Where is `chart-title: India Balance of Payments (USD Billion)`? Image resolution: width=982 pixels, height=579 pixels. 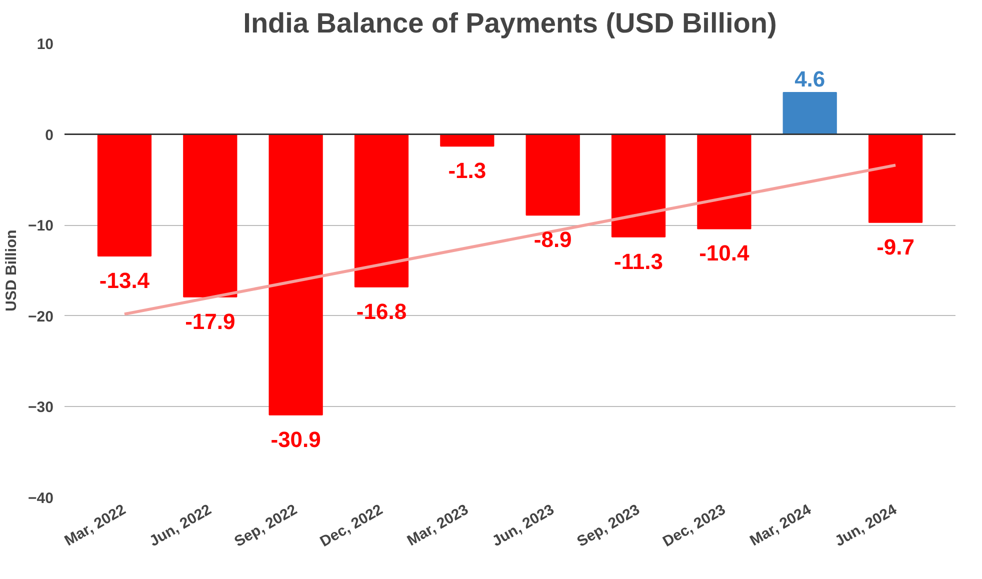
chart-title: India Balance of Payments (USD Billion) is located at coordinates (510, 23).